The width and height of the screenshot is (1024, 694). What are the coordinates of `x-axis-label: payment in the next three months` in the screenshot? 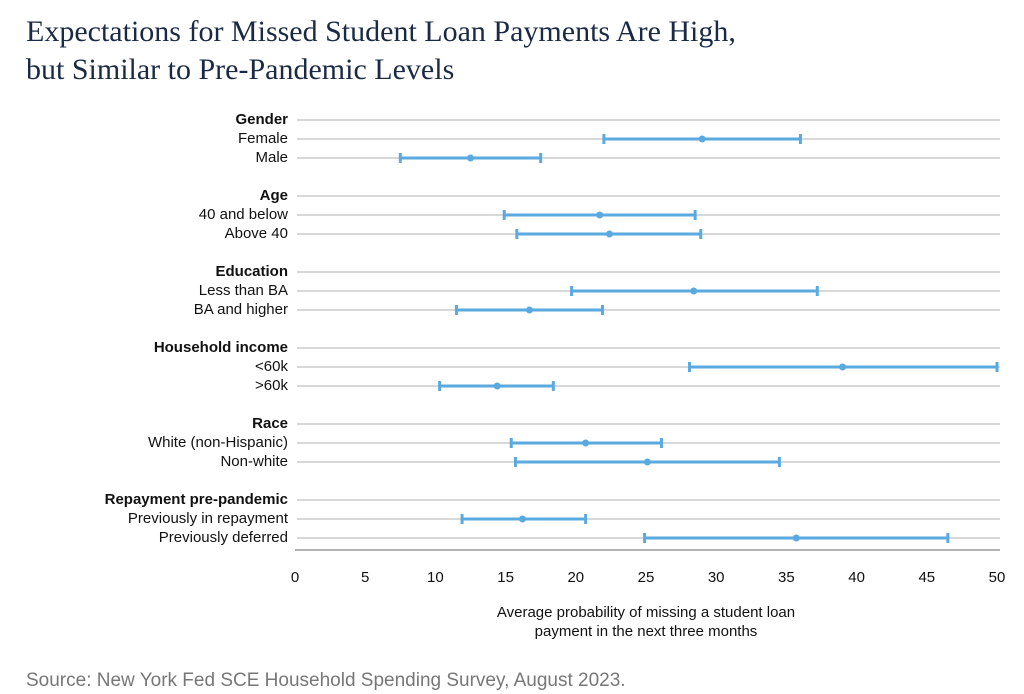 It's located at (646, 631).